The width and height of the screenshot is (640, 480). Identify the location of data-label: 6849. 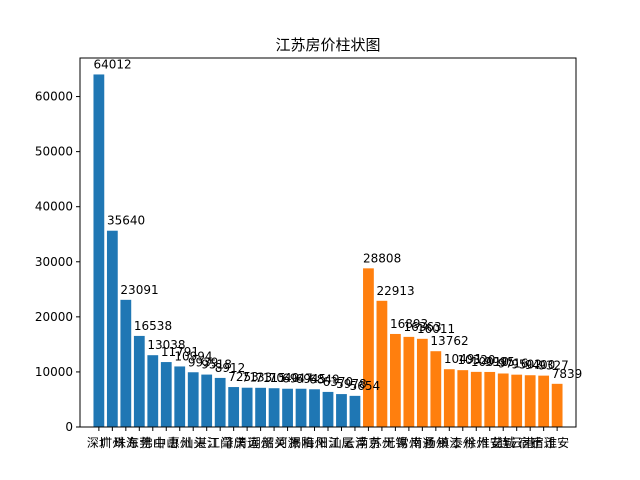
(324, 379).